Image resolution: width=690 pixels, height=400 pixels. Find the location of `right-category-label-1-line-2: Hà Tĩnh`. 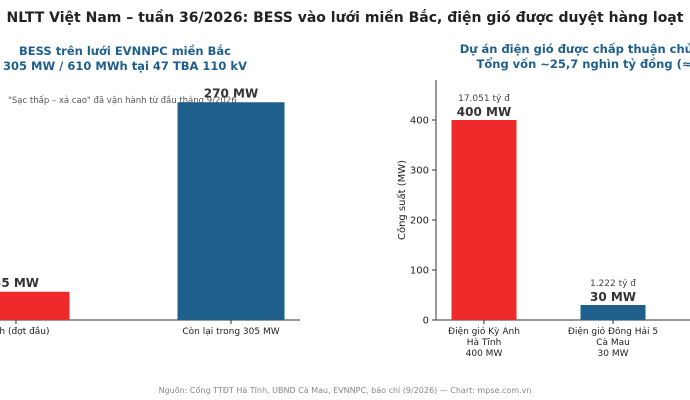

right-category-label-1-line-2: Hà Tĩnh is located at coordinates (484, 343).